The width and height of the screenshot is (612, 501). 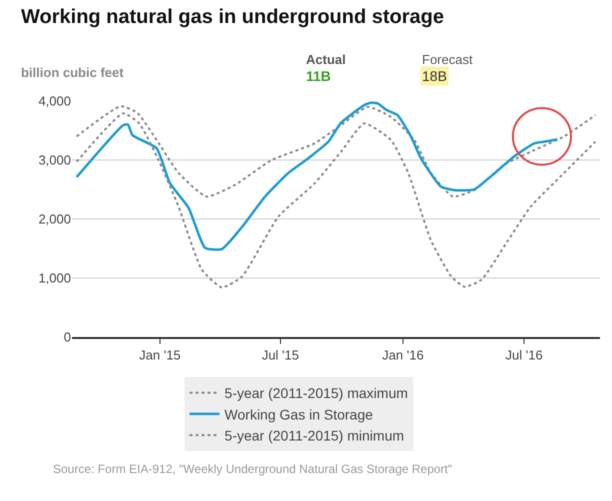 What do you see at coordinates (299, 414) in the screenshot?
I see `legend-label: Working Gas in Storage` at bounding box center [299, 414].